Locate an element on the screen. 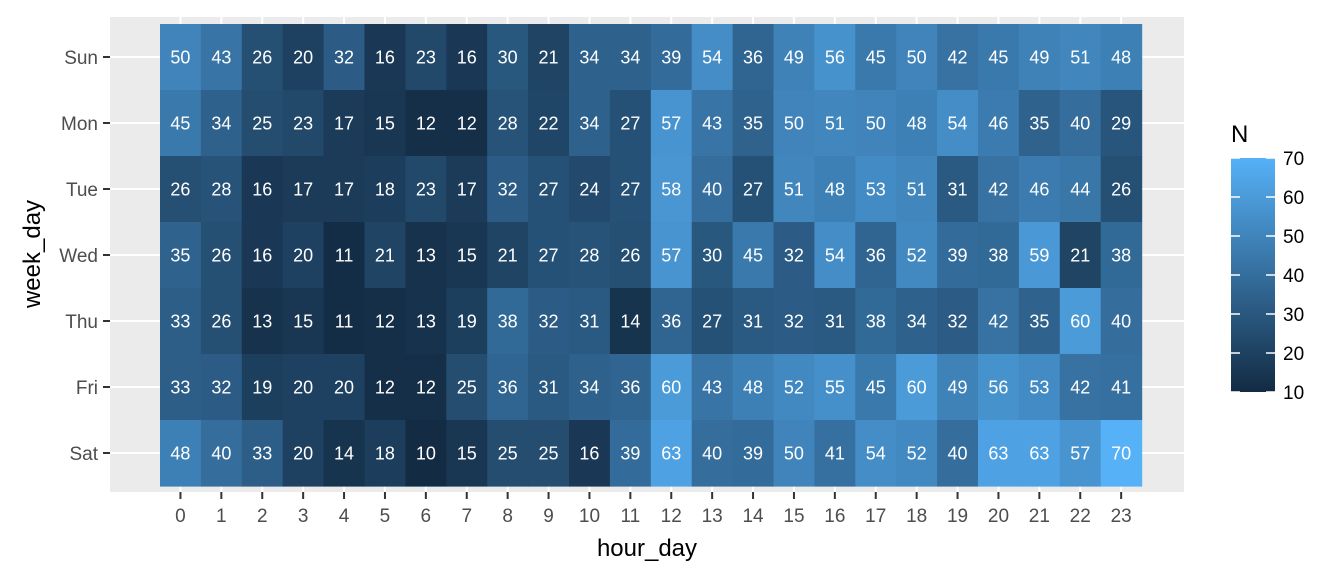 The height and width of the screenshot is (576, 1344). cell-value-label: 13 is located at coordinates (426, 256).